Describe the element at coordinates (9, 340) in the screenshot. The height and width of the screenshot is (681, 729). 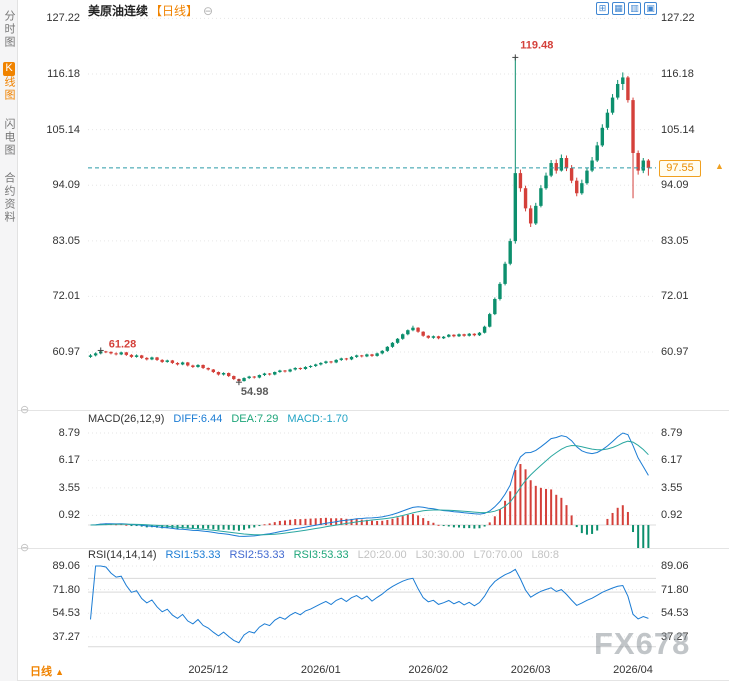
I see `sidebar: 分时图 K线图闪电图合约资料` at that location.